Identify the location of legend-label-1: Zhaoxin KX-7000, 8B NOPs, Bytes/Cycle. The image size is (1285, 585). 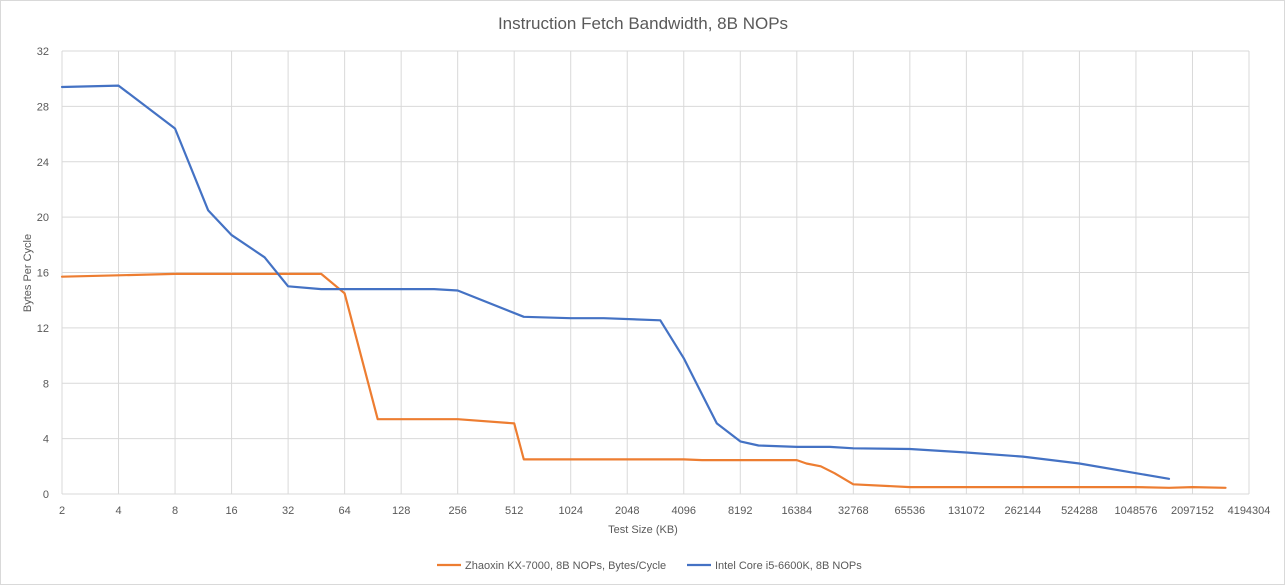
(565, 566).